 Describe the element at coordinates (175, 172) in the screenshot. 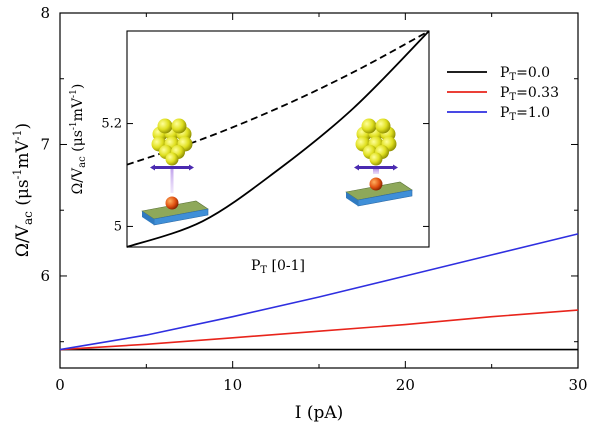

I see `stm-illustration-left` at that location.